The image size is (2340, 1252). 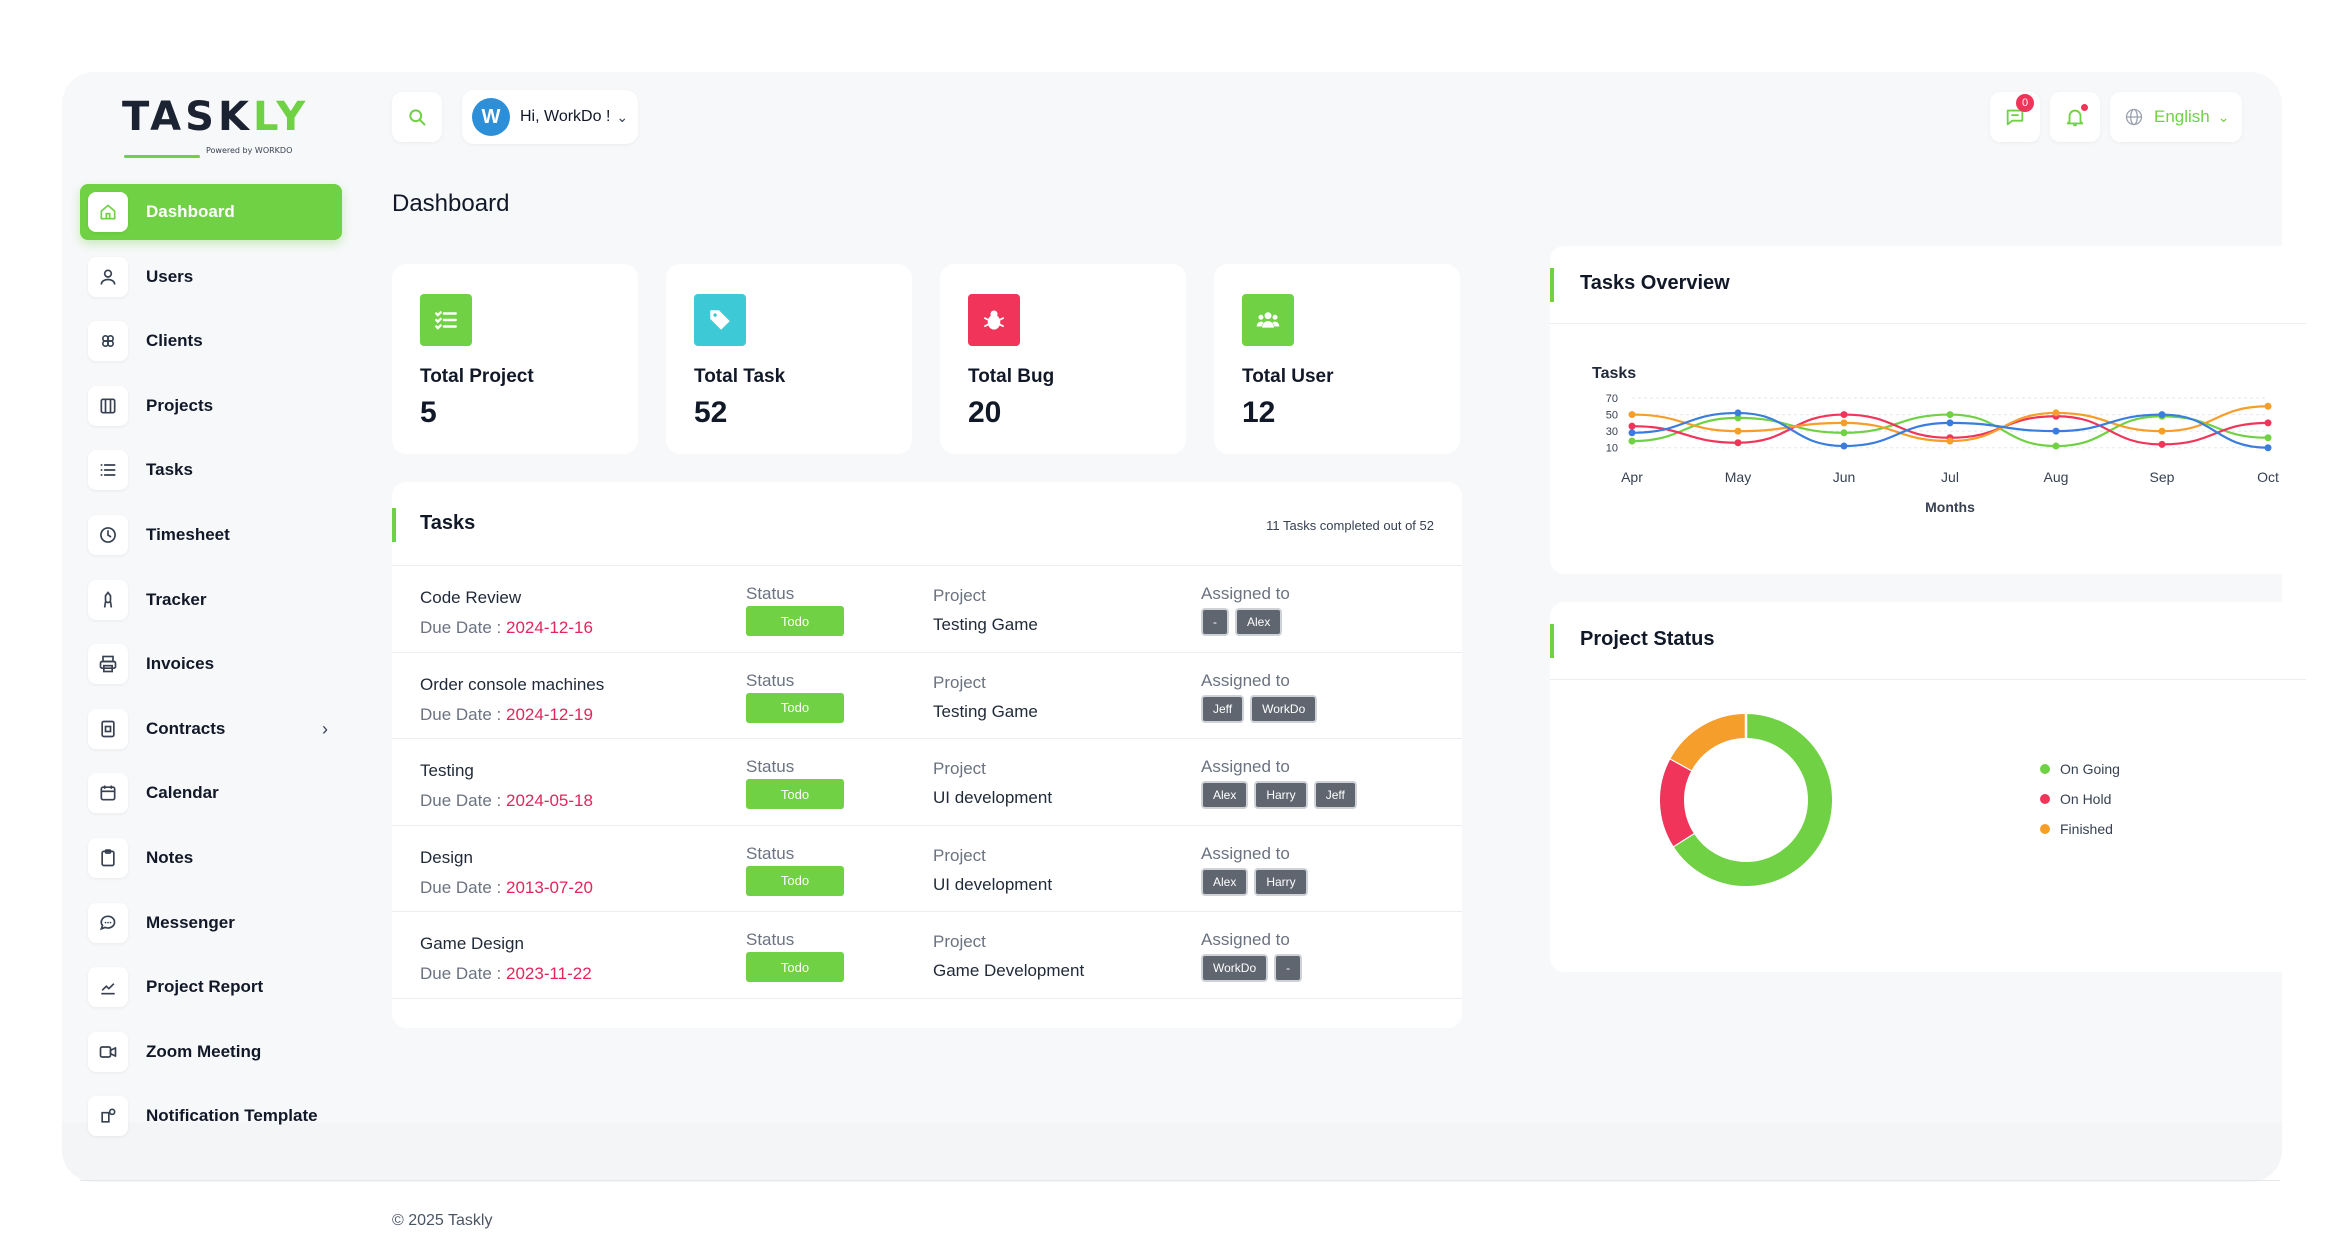 I want to click on stat-card-users: Total User 12, so click(x=1337, y=359).